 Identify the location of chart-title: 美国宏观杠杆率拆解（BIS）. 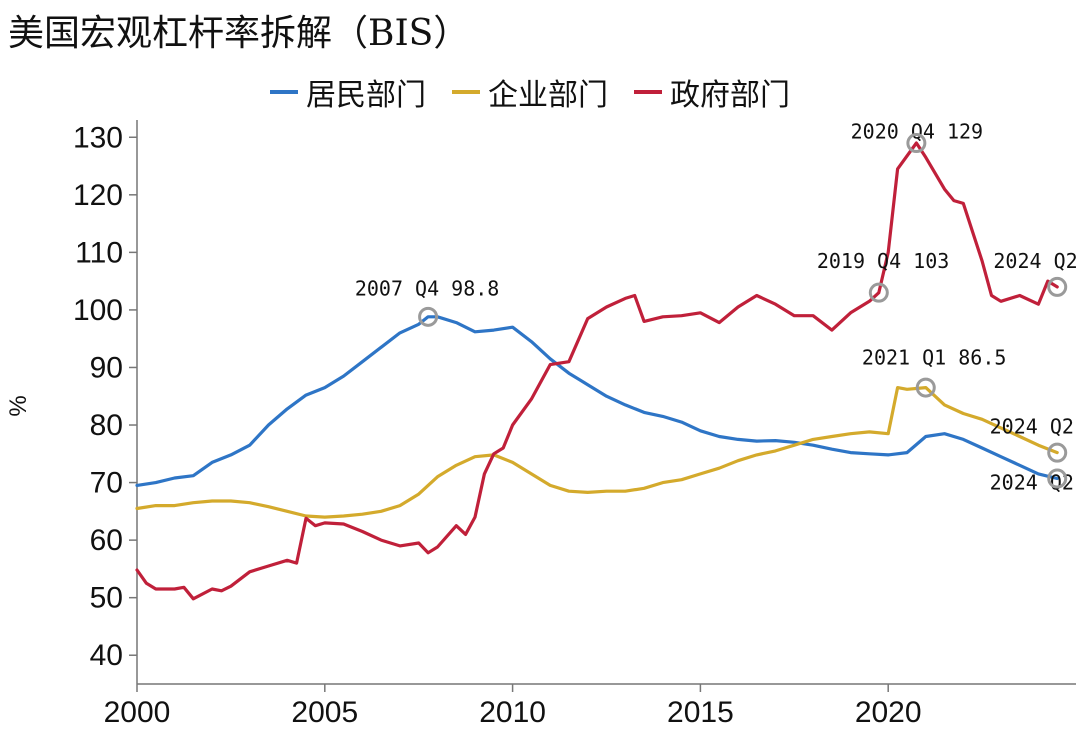
(239, 33).